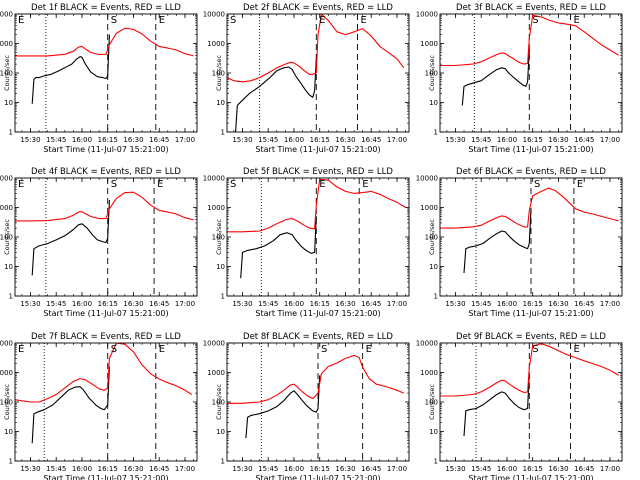 Image resolution: width=640 pixels, height=480 pixels. What do you see at coordinates (318, 172) in the screenshot?
I see `panel-title: Det 5f BLACK = Events, RED = LLD` at bounding box center [318, 172].